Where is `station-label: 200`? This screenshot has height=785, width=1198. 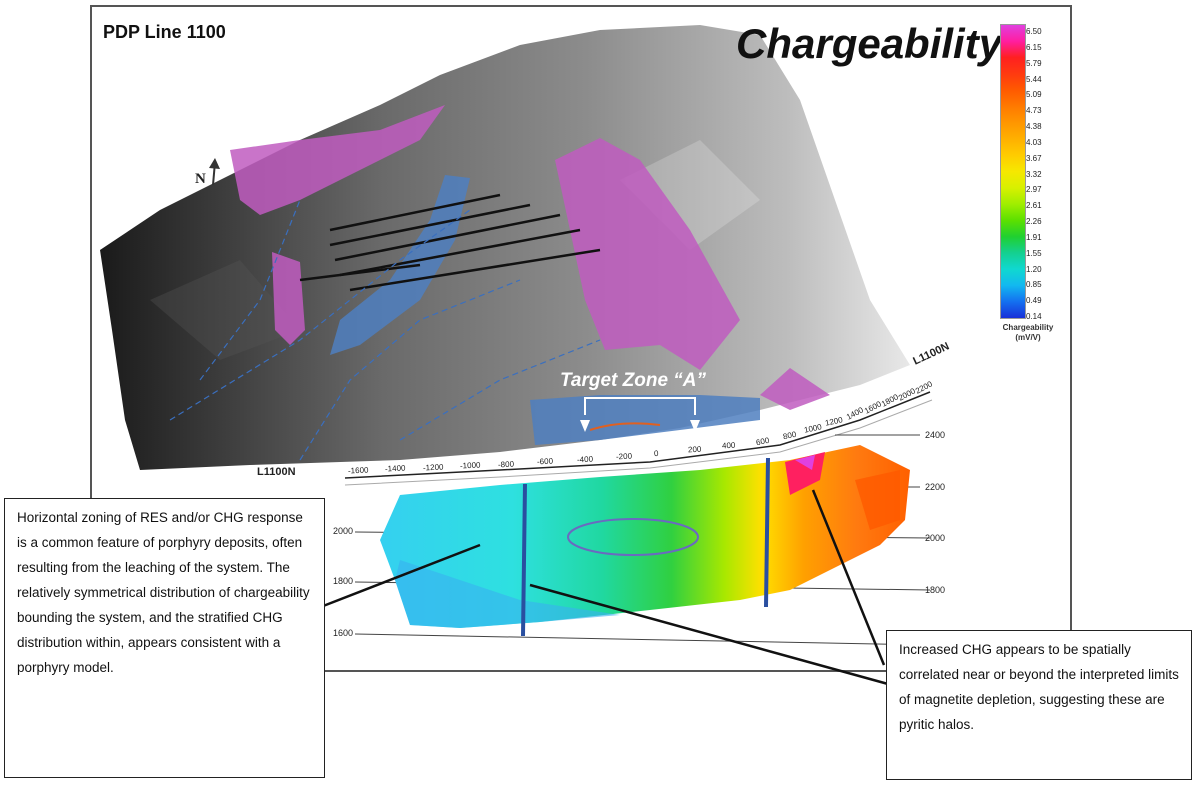
station-label: 200 is located at coordinates (694, 449).